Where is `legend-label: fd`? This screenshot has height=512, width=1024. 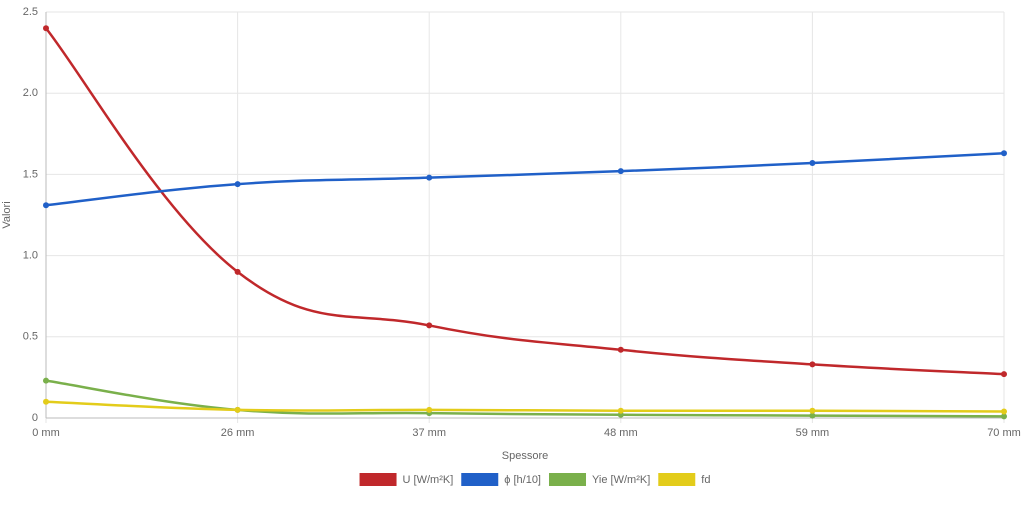
legend-label: fd is located at coordinates (705, 480).